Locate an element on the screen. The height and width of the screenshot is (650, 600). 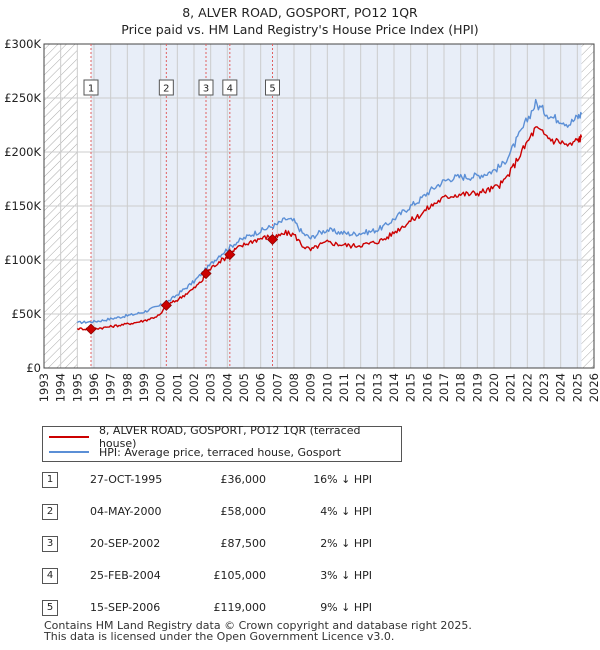
sale-number-badge: 5 is located at coordinates (50, 608).